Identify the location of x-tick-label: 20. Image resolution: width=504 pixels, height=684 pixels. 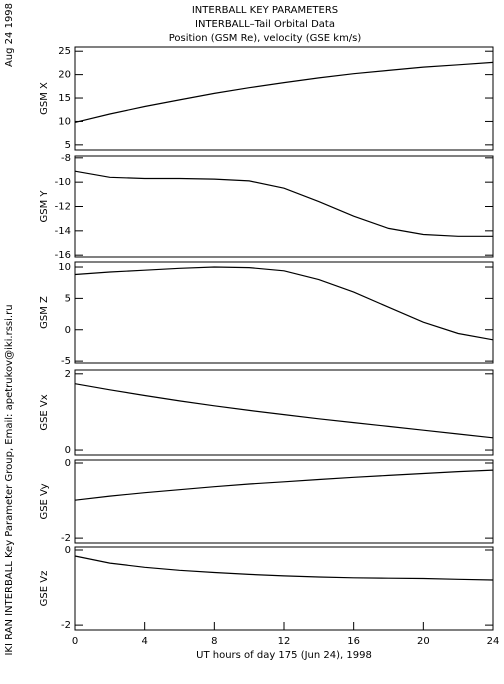
(423, 641).